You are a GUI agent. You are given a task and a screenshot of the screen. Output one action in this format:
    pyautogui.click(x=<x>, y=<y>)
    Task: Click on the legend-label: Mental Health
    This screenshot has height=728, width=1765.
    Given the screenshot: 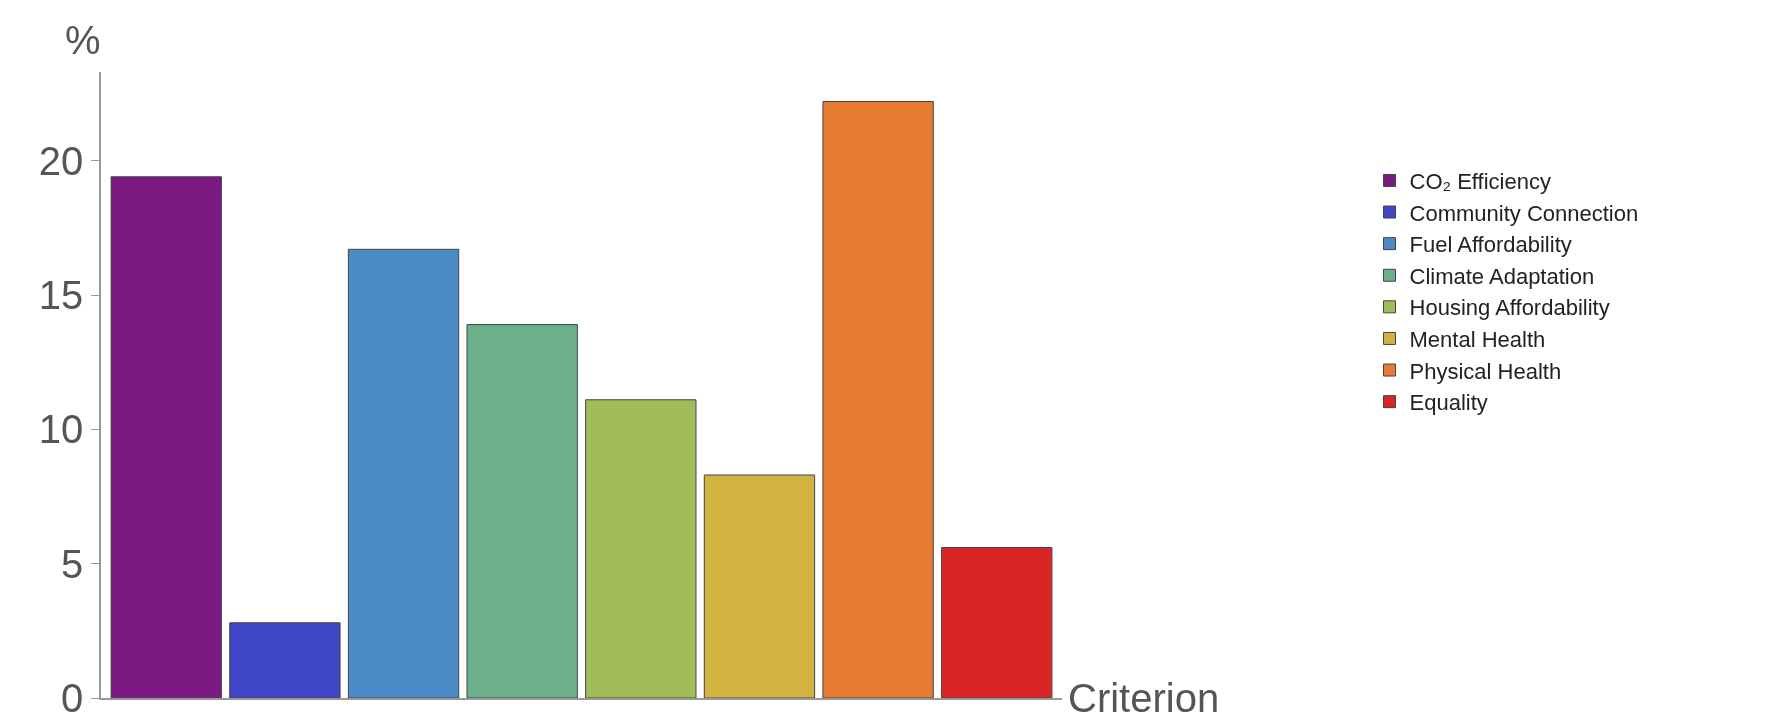 What is the action you would take?
    pyautogui.click(x=1477, y=340)
    